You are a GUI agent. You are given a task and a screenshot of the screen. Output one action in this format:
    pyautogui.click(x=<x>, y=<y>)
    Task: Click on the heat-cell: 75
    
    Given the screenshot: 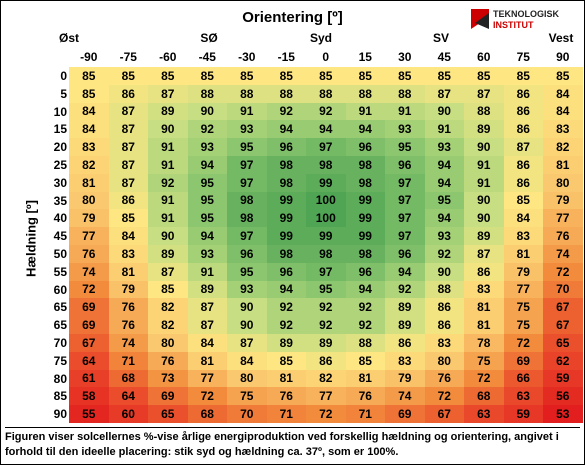 What is the action you would take?
    pyautogui.click(x=523, y=307)
    